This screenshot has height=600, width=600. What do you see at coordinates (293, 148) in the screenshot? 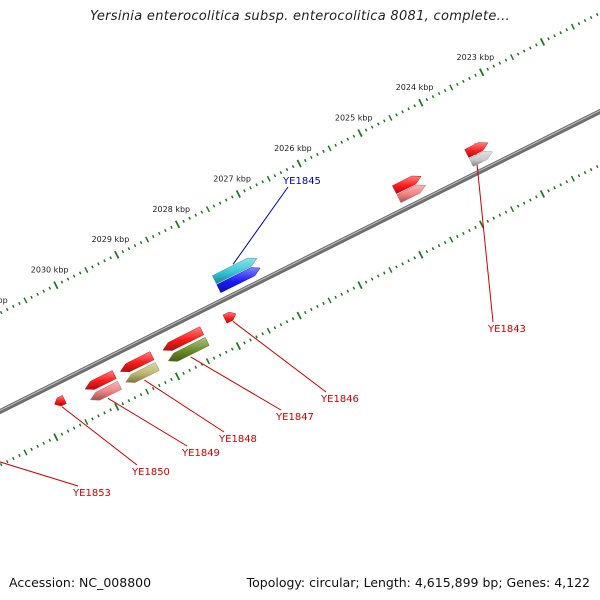
I see `ruler-label: 2026 kbp` at bounding box center [293, 148].